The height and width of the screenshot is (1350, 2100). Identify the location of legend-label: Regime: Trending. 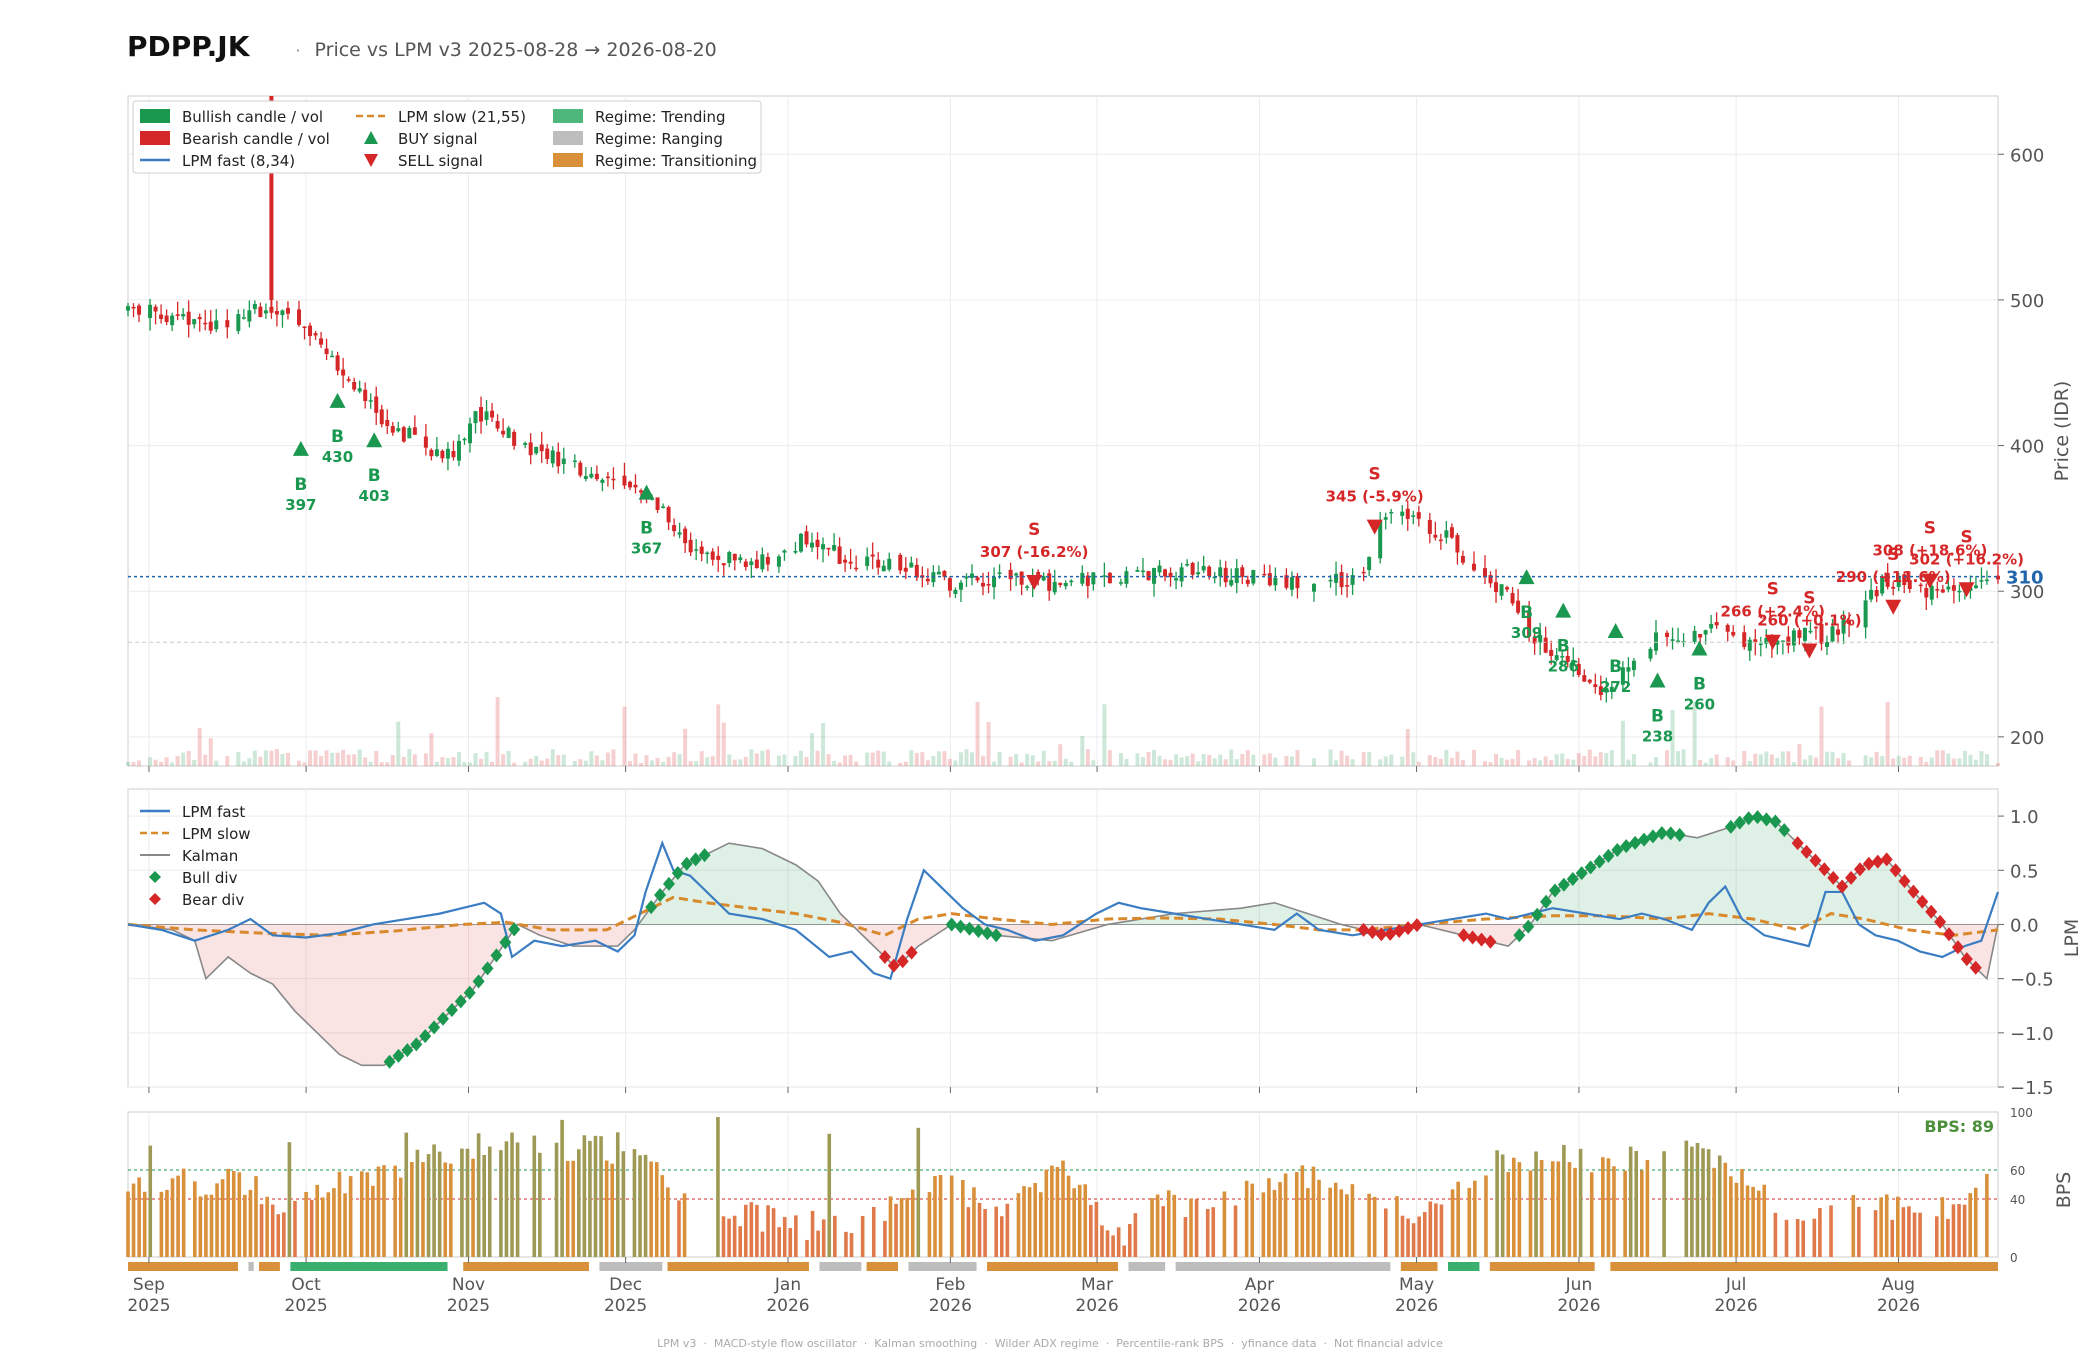
(660, 117).